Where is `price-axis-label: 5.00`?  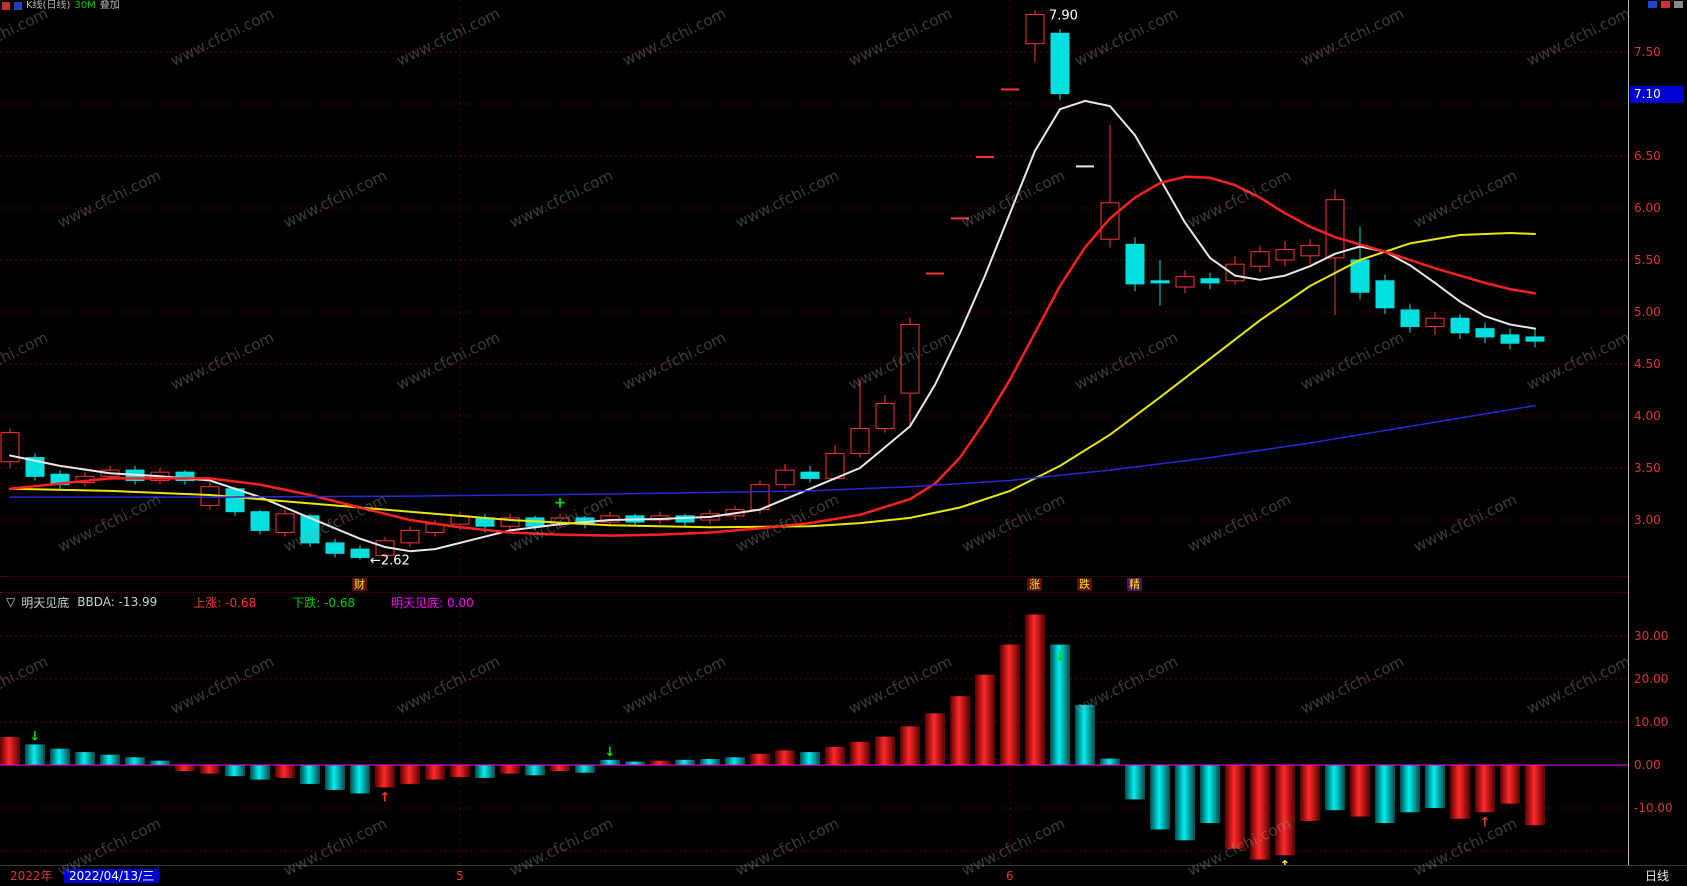 price-axis-label: 5.00 is located at coordinates (1647, 312).